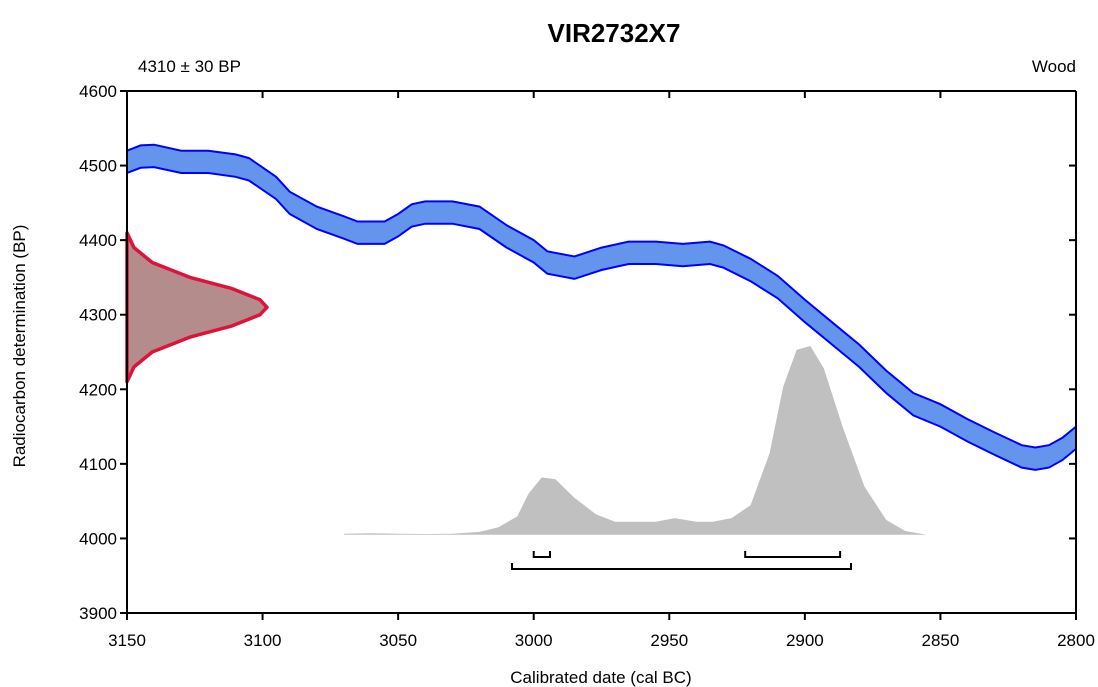 The image size is (1098, 687). What do you see at coordinates (534, 640) in the screenshot?
I see `x-tick-label: 3000` at bounding box center [534, 640].